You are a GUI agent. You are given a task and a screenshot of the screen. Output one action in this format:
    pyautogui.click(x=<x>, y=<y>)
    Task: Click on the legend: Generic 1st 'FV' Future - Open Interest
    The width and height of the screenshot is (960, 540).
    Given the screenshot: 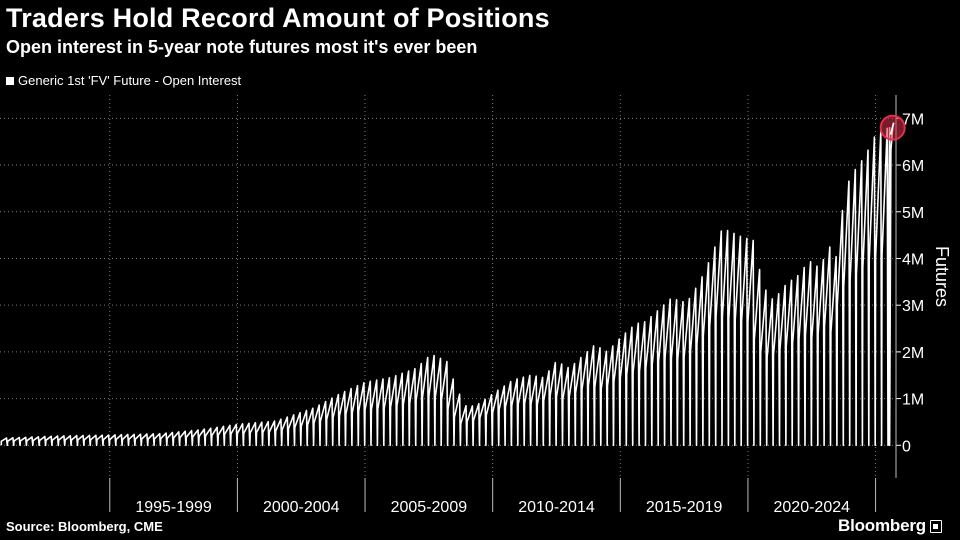 What is the action you would take?
    pyautogui.click(x=123, y=80)
    